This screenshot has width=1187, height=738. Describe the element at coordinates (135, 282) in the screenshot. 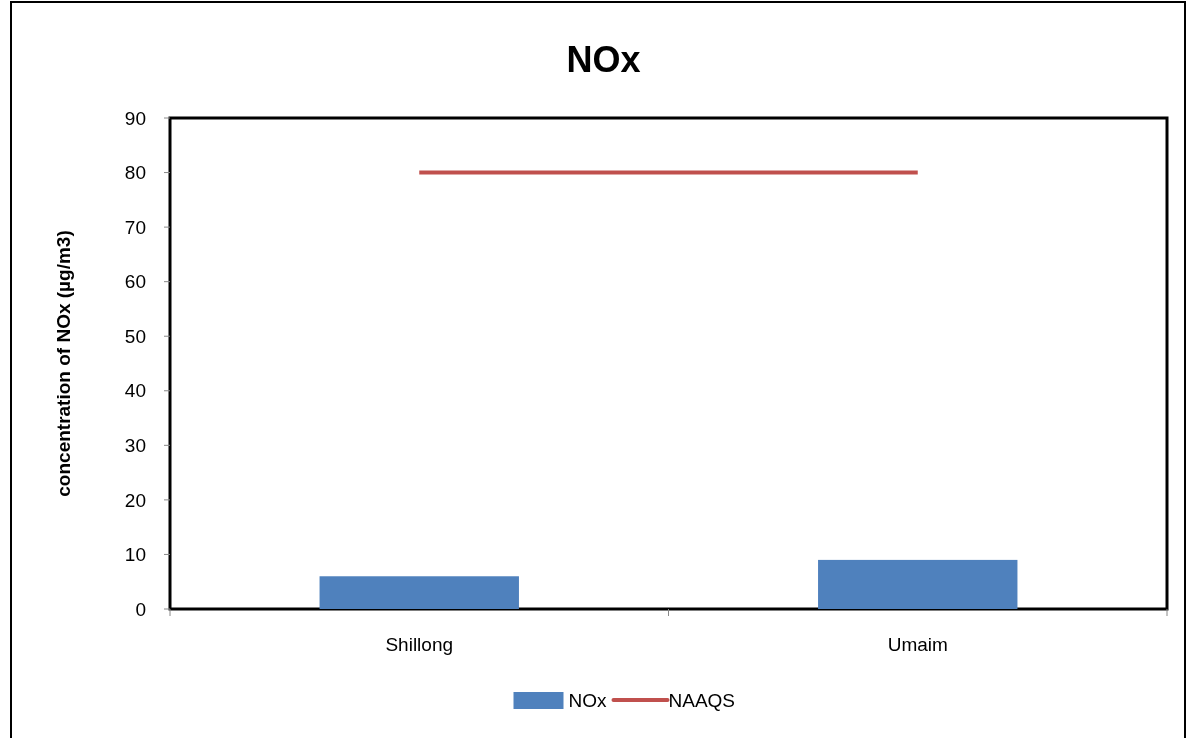

I see `y-tick-label: 60` at that location.